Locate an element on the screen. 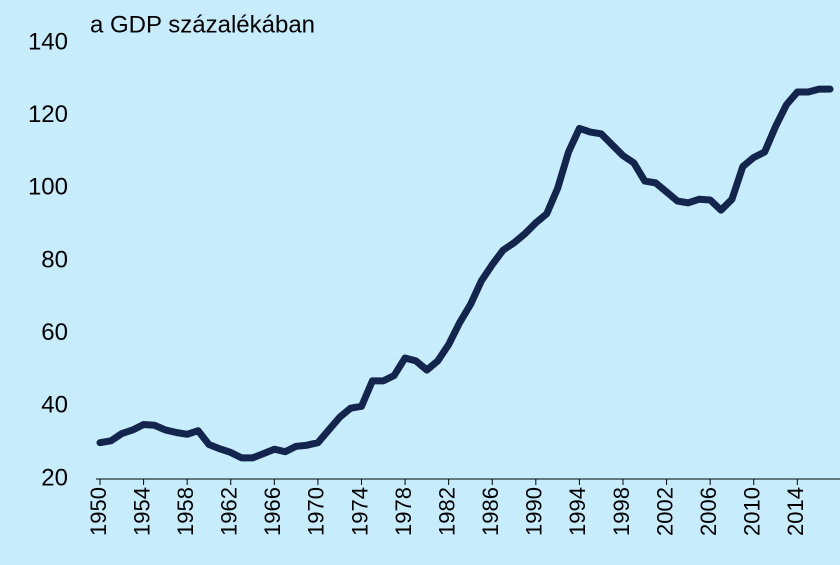 The height and width of the screenshot is (565, 840). x-tick-label: 1954 is located at coordinates (141, 511).